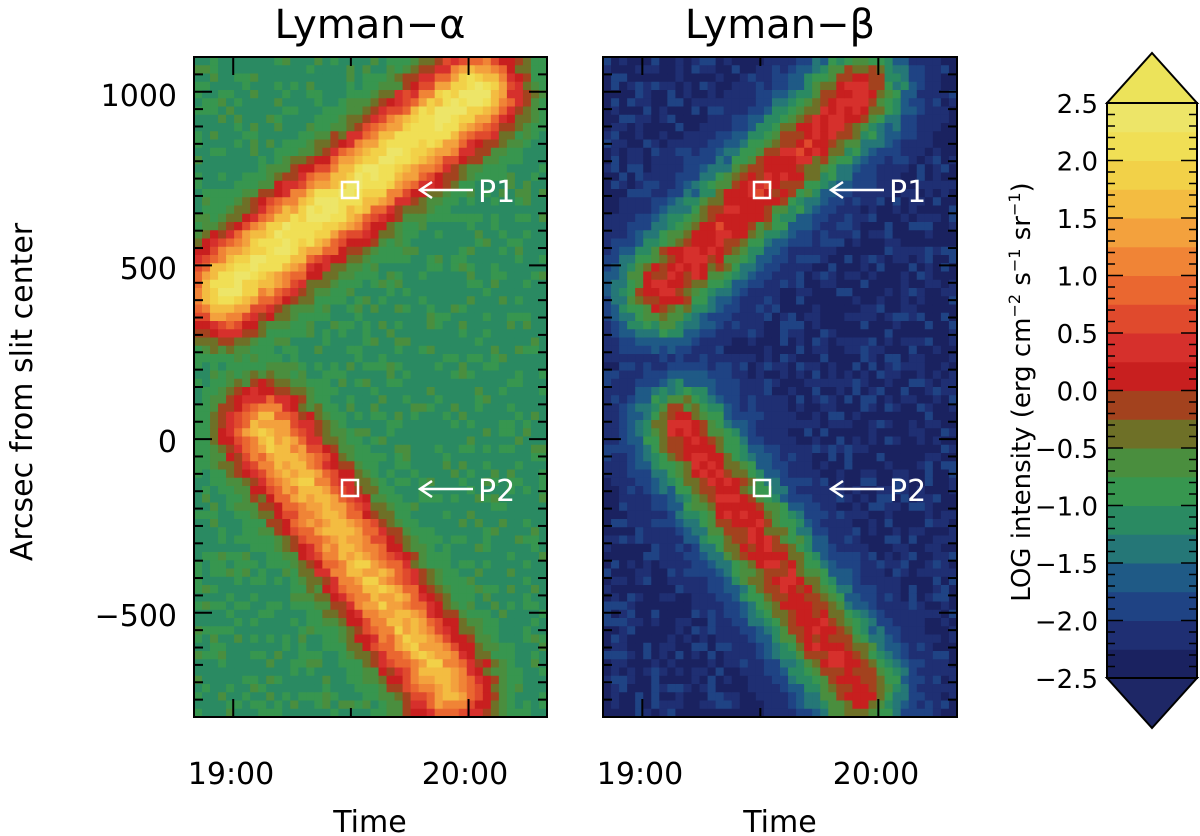  Describe the element at coordinates (427, 491) in the screenshot. I see `annotation-p2-left: P2` at that location.